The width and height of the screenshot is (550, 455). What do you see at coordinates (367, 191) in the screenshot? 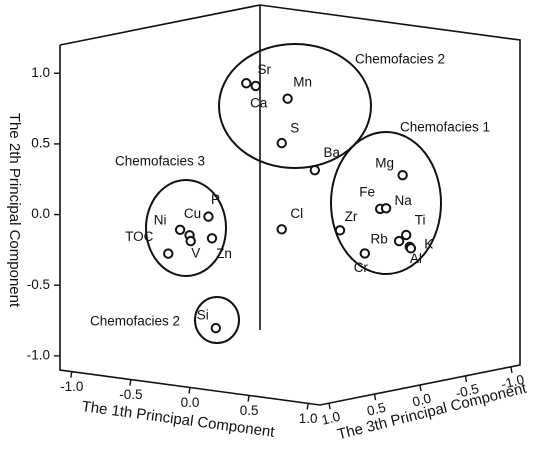
I see `point-label: Fe` at bounding box center [367, 191].